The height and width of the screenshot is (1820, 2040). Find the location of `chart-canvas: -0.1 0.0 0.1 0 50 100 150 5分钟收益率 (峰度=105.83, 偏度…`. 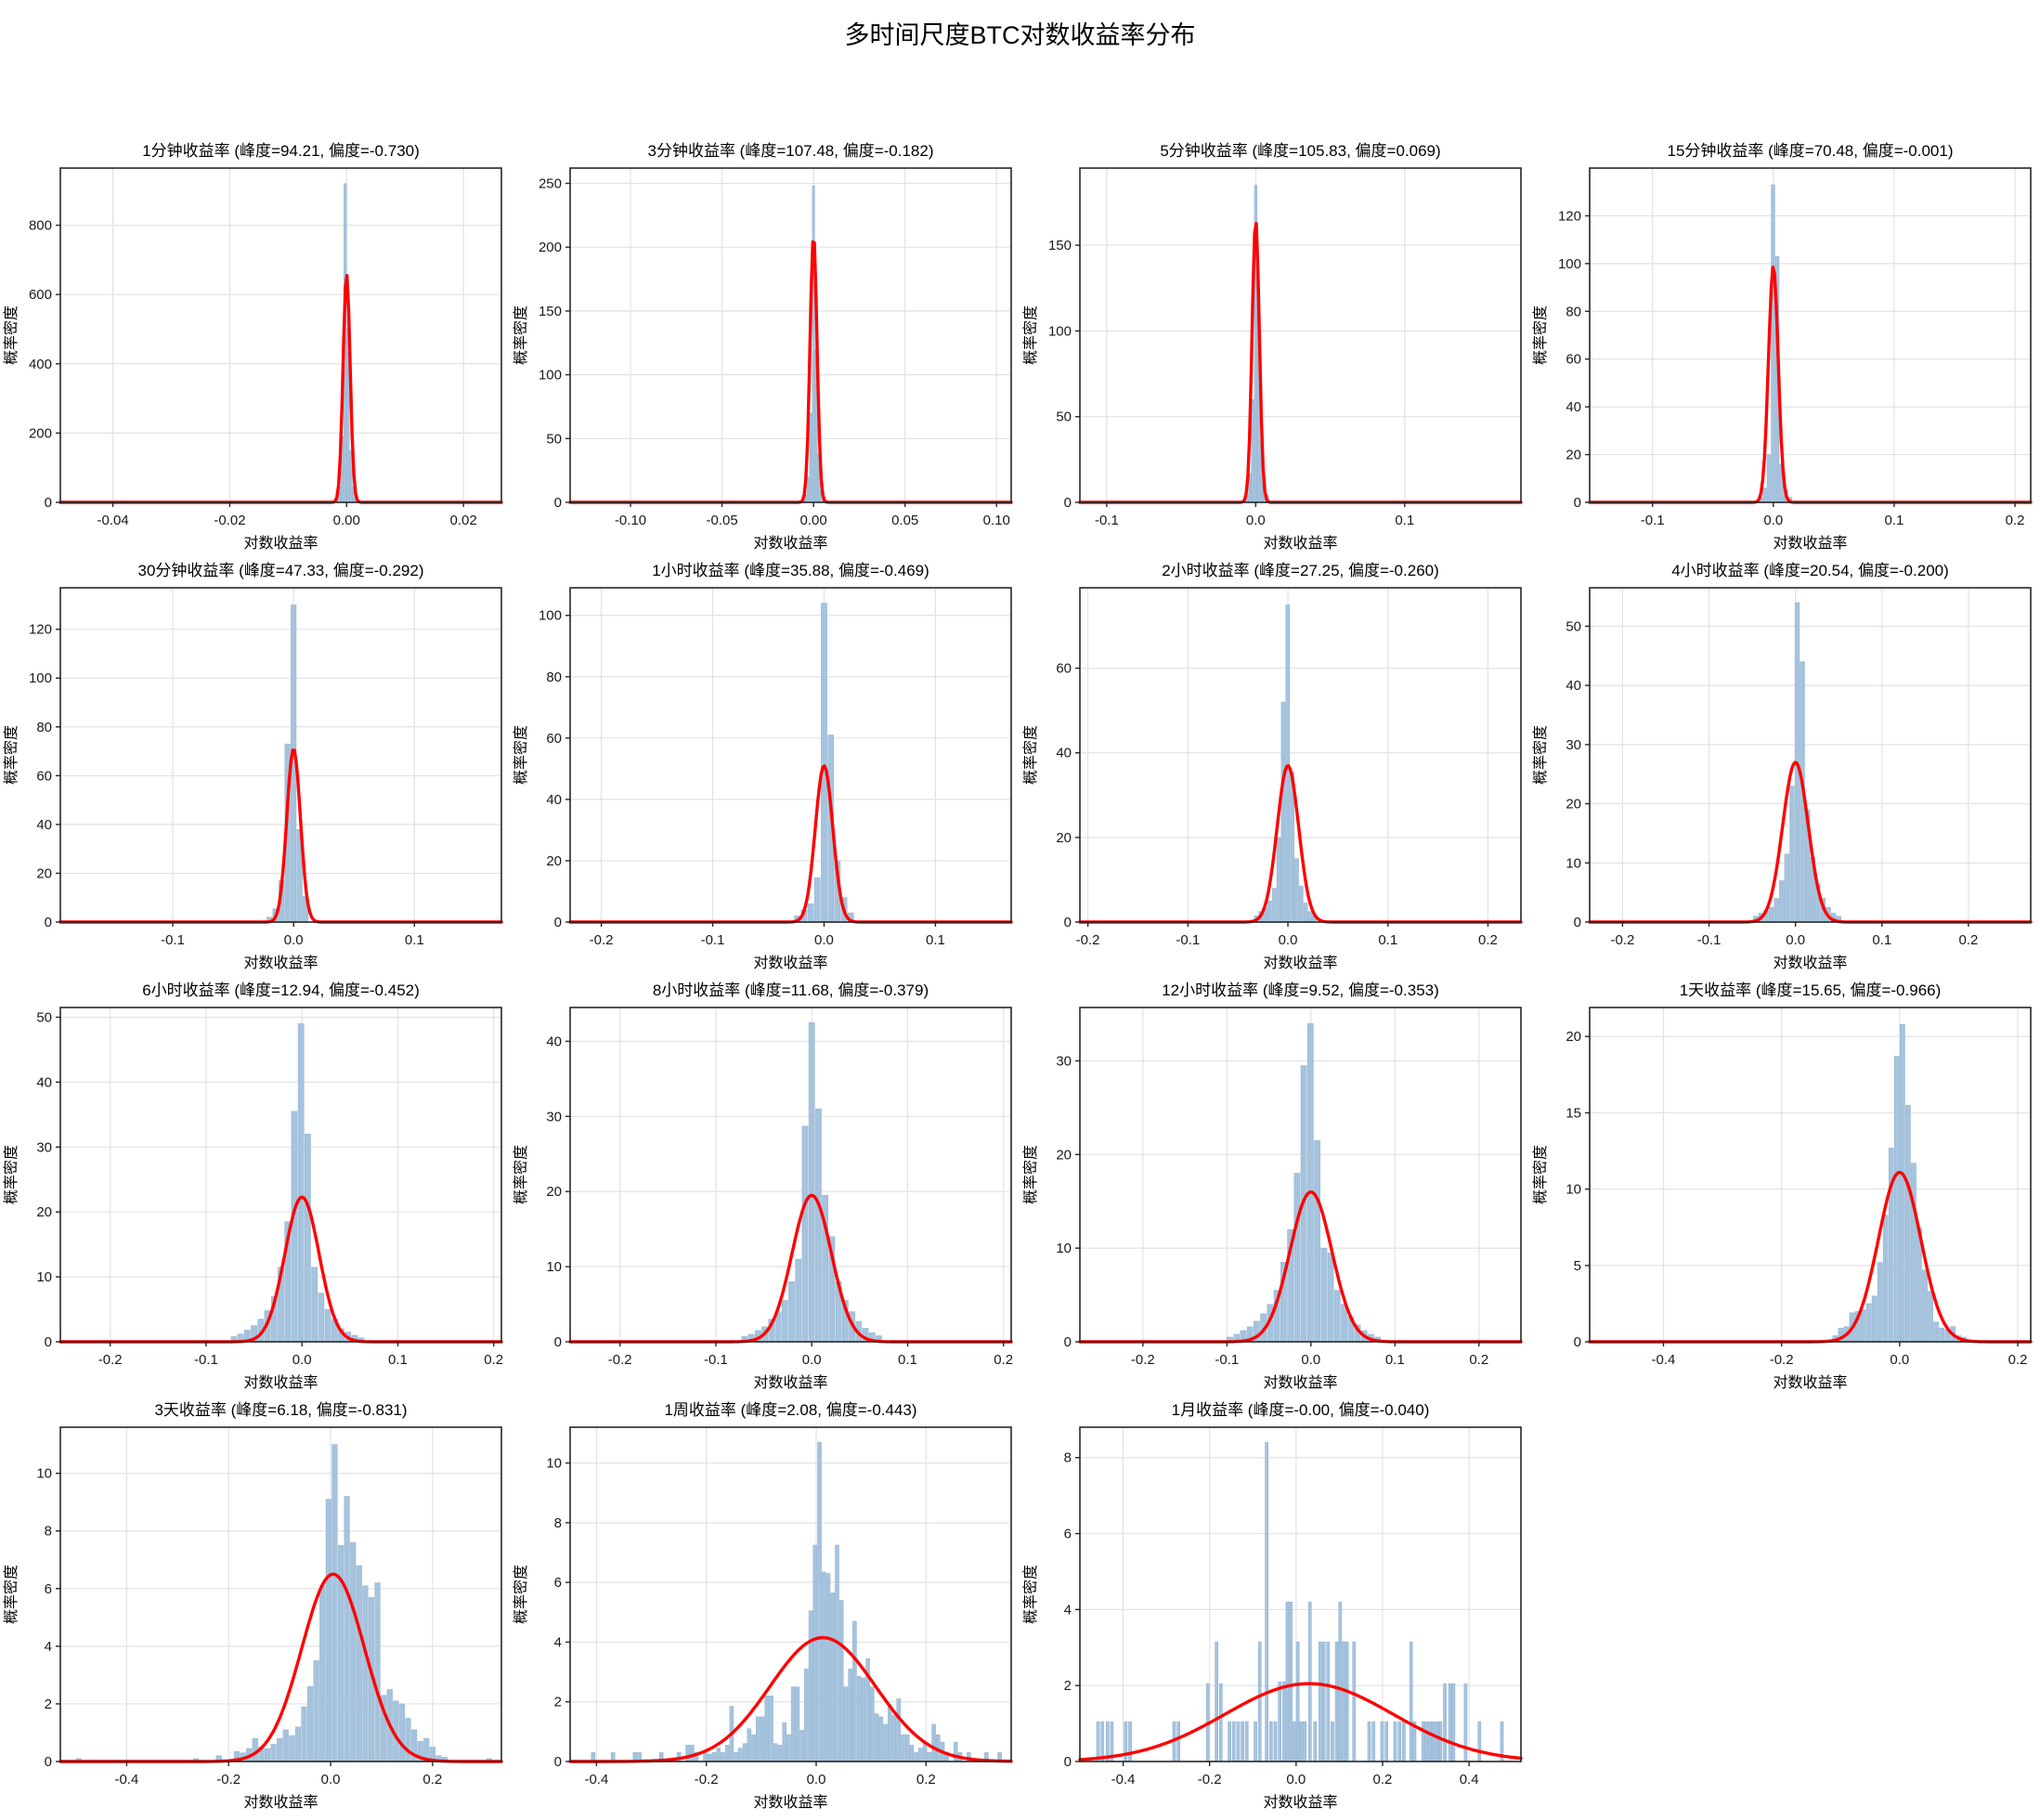

chart-canvas: -0.1 0.0 0.1 0 50 100 150 5分钟收益率 (峰度=105.83, 偏度… is located at coordinates (1272, 347).